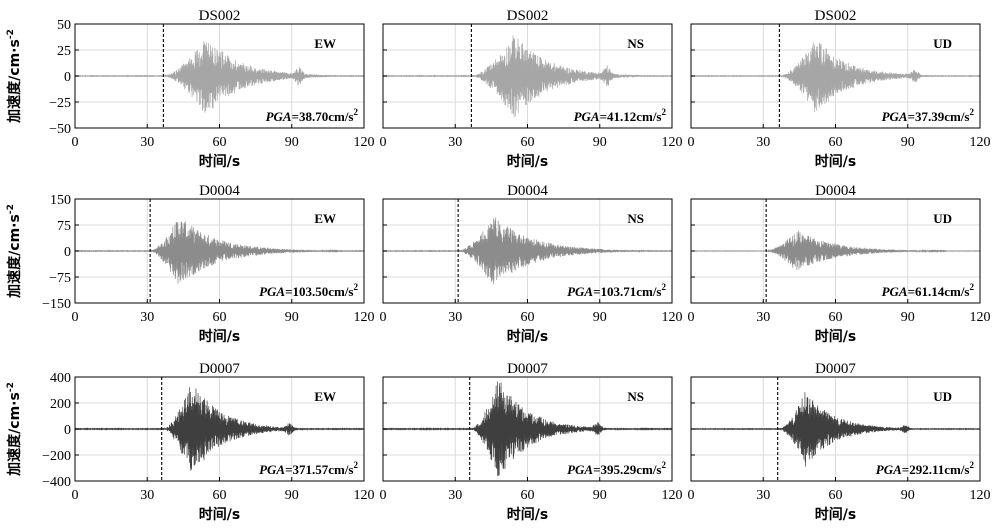 Image resolution: width=1000 pixels, height=531 pixels. I want to click on pga-annotation: PGA=41.12cm/s2, so click(620, 115).